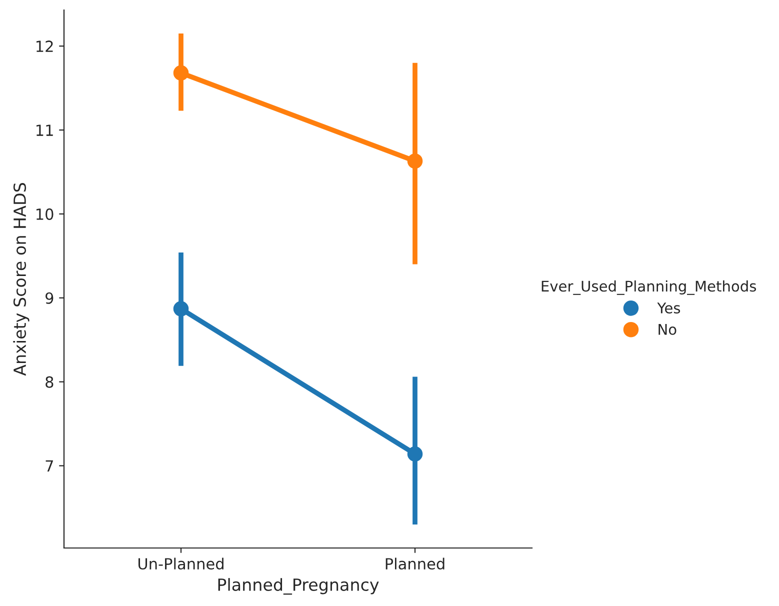 The height and width of the screenshot is (606, 779). Describe the element at coordinates (50, 298) in the screenshot. I see `y-tick-label: 9` at that location.